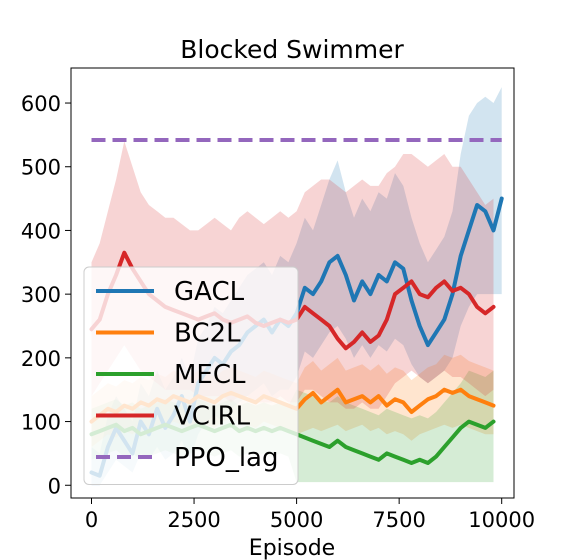  What do you see at coordinates (41, 423) in the screenshot?
I see `y-tick-label: 100` at bounding box center [41, 423].